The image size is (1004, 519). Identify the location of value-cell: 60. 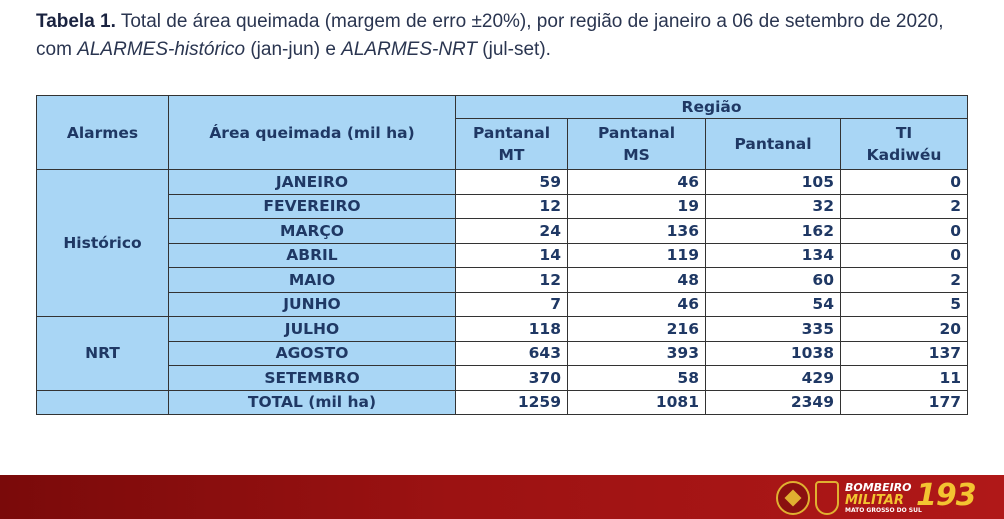
(773, 280).